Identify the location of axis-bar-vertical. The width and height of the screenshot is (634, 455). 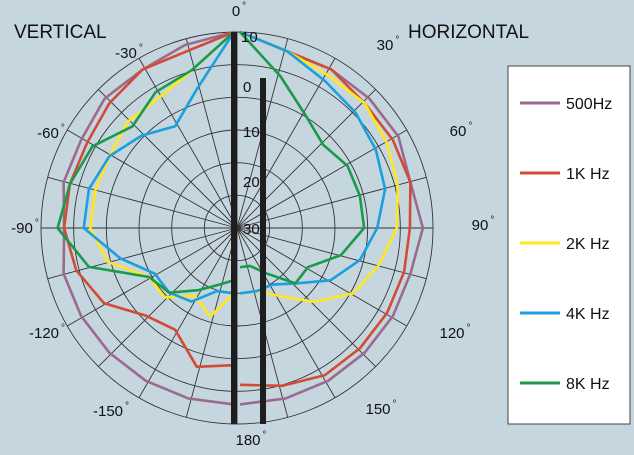
(234, 228).